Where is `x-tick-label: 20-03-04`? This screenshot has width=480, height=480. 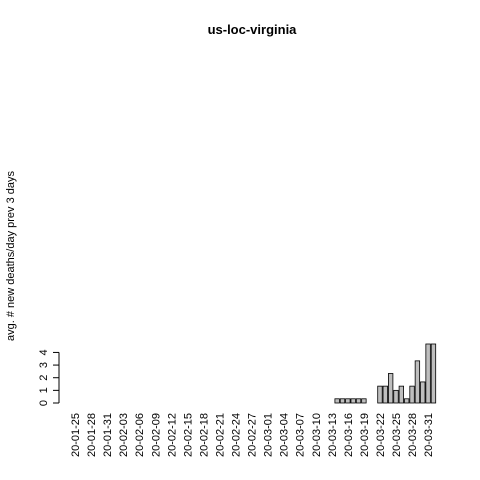
x-tick-label: 20-03-04 is located at coordinates (285, 435).